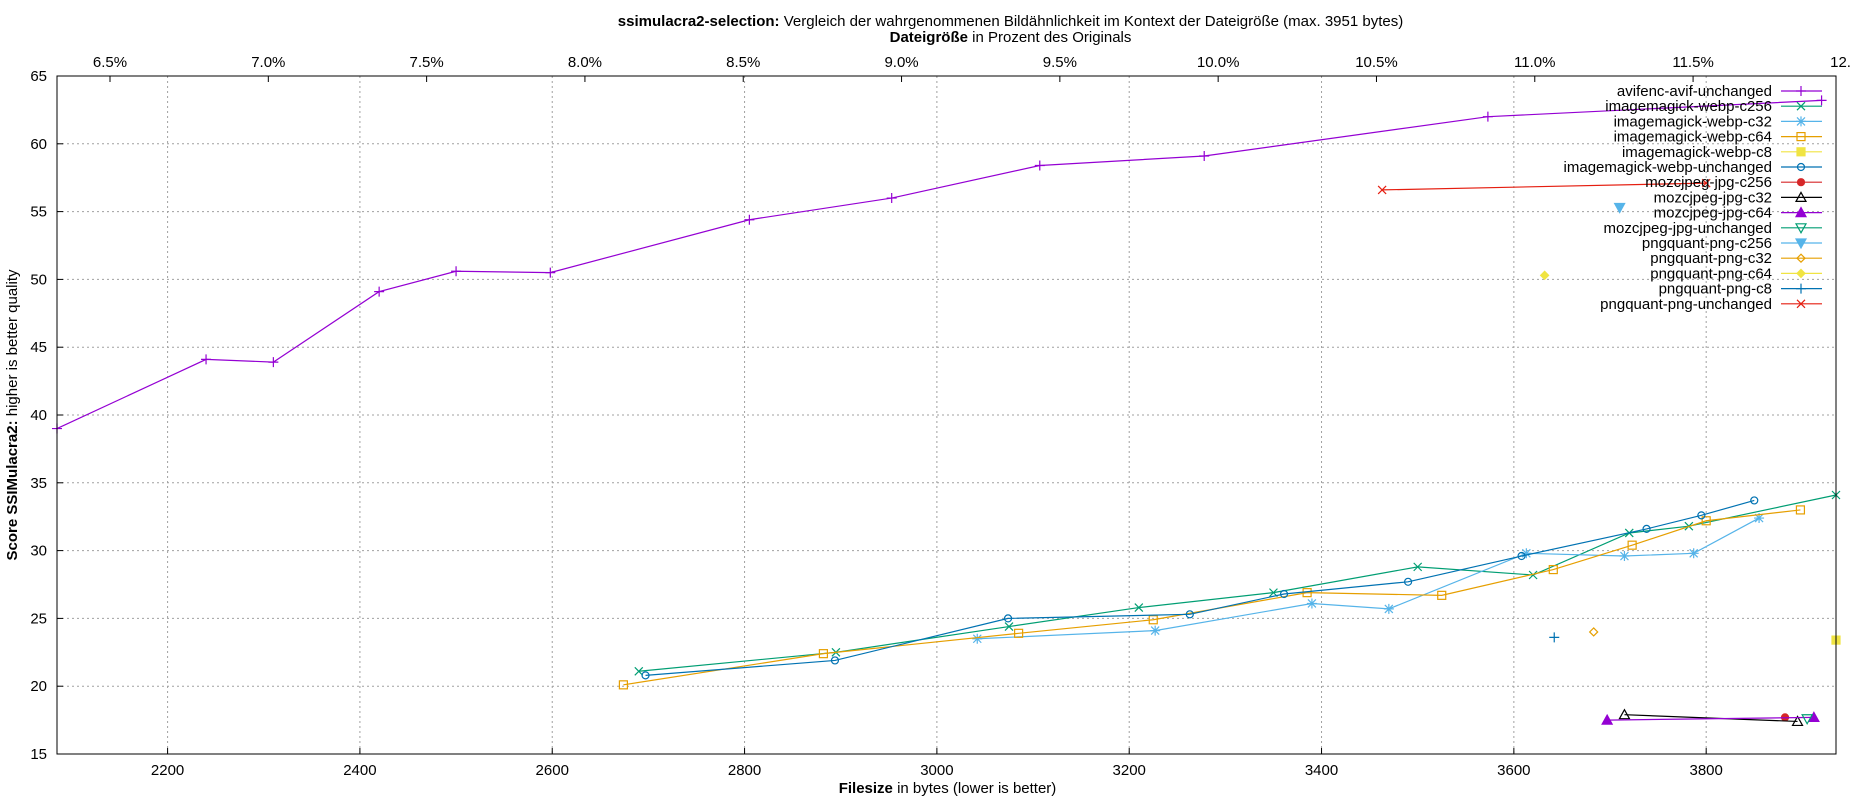  I want to click on series-imagemagick-webp-c64, so click(1212, 597).